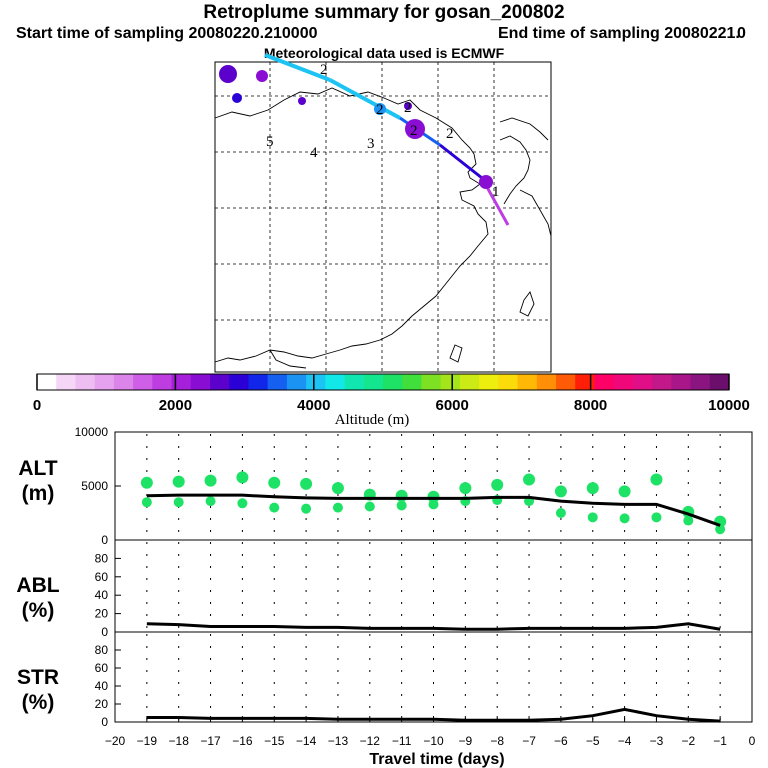  What do you see at coordinates (38, 677) in the screenshot?
I see `panel-label: STR` at bounding box center [38, 677].